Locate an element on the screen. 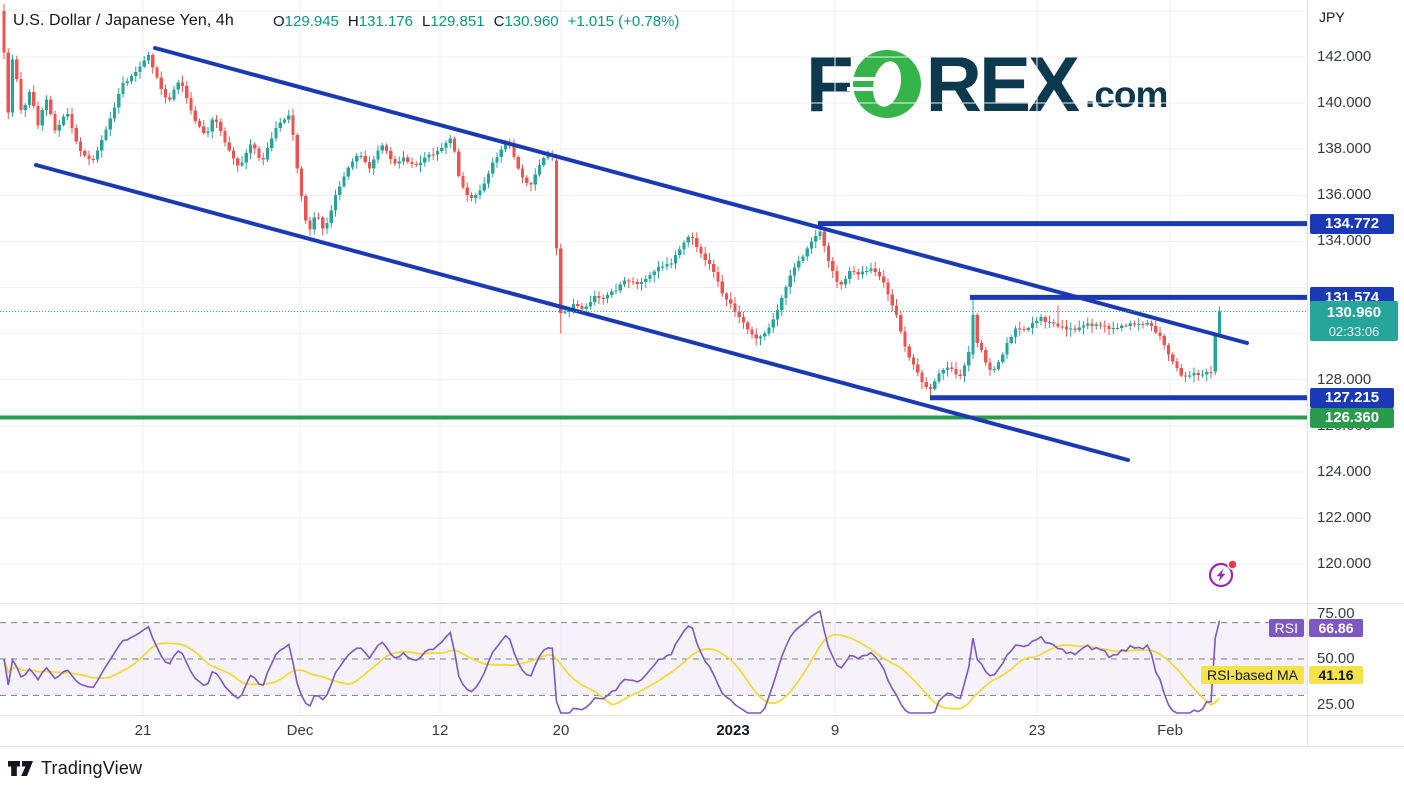  time-axis: 21 Dec 12 20 2023 9 23 Feb is located at coordinates (653, 731).